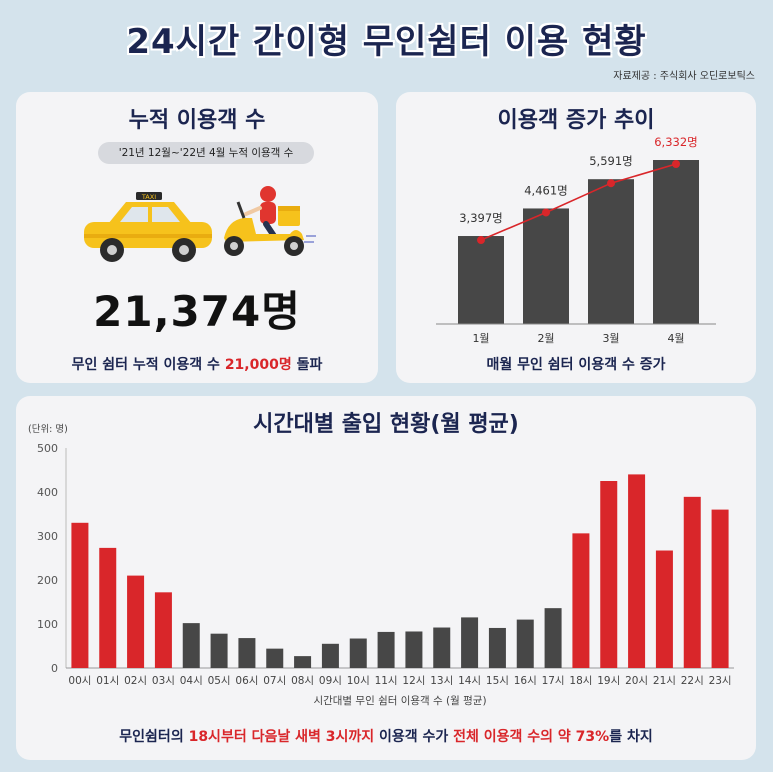 The width and height of the screenshot is (773, 772). I want to click on hourly-y-tick: 500, so click(47, 448).